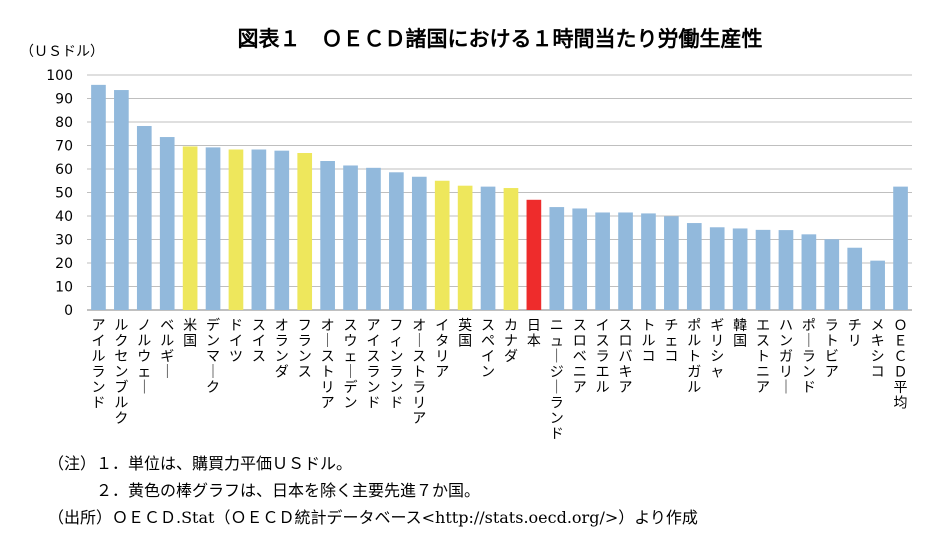 The width and height of the screenshot is (941, 554). I want to click on x-tick-label: チェコ, so click(671, 341).